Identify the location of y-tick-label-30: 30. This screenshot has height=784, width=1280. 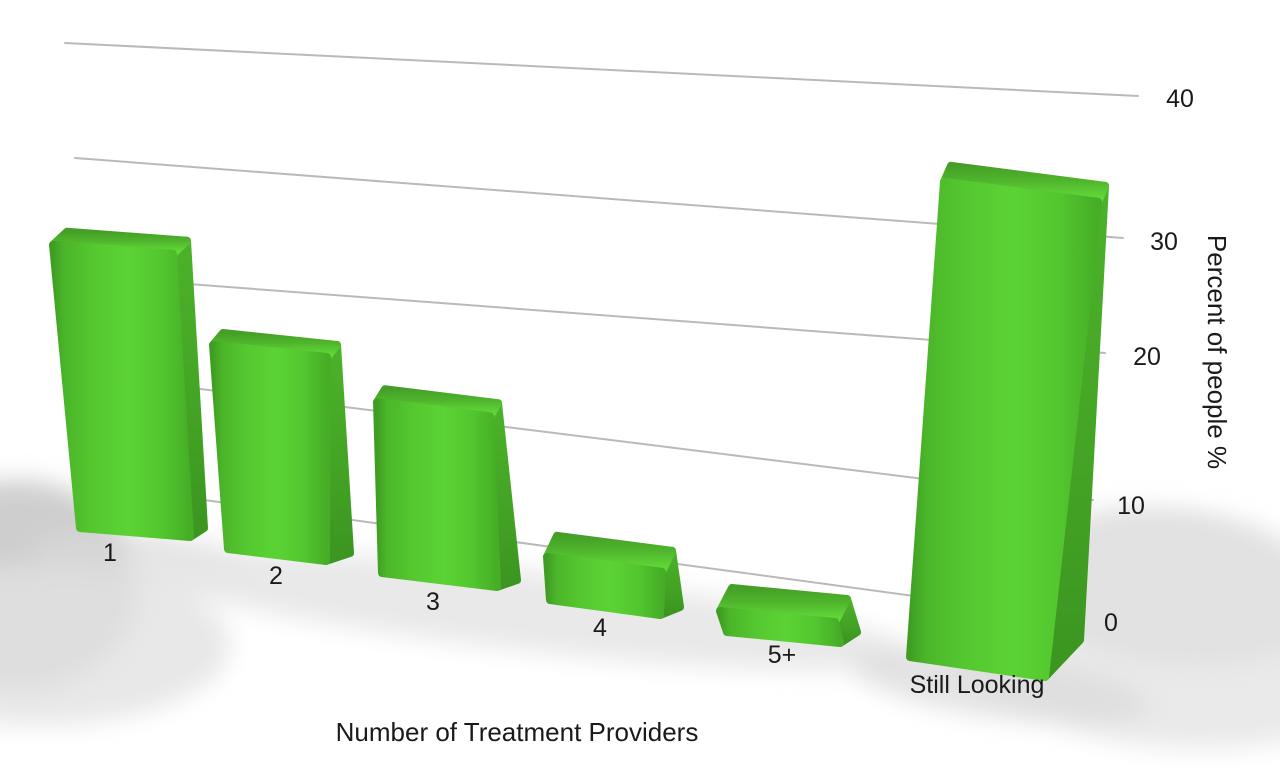
(1164, 242).